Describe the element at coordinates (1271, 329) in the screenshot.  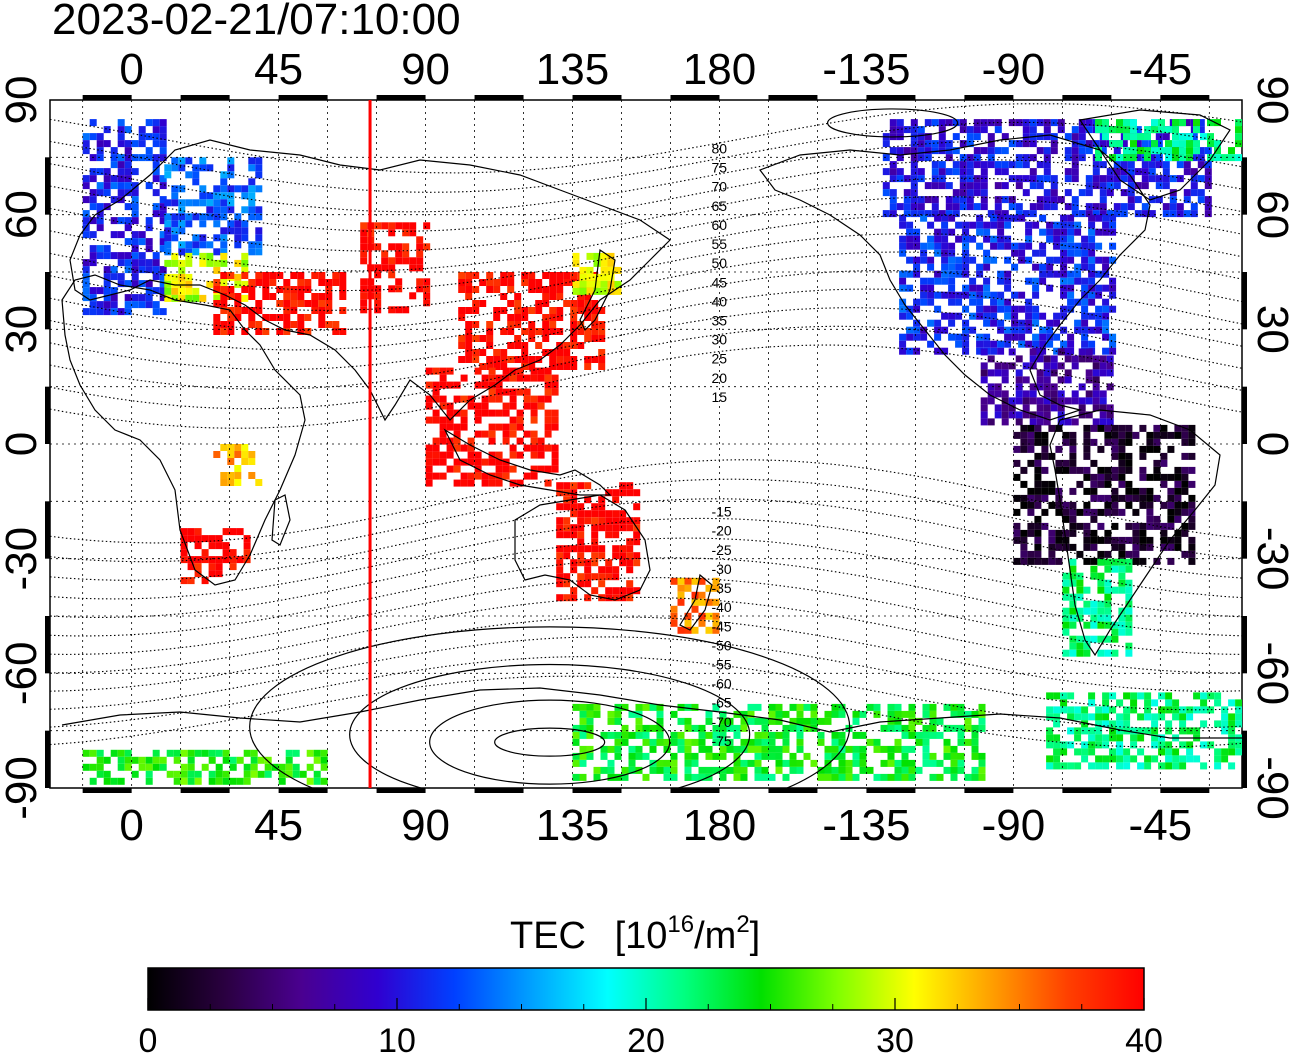
I see `lat-tick-label-right: 30` at that location.